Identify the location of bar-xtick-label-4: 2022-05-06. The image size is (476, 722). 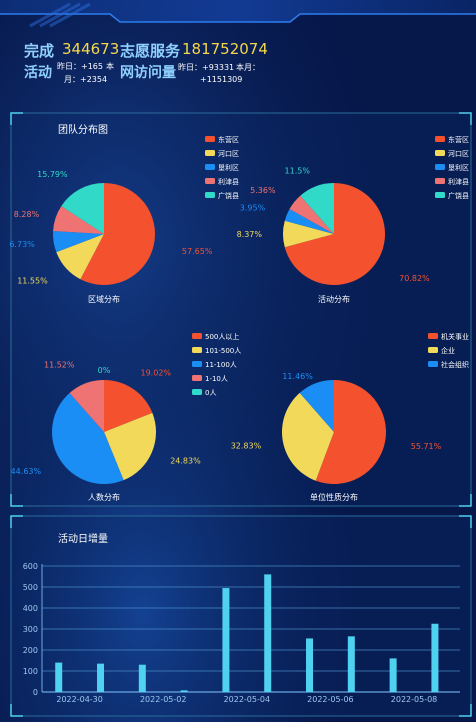
(330, 699).